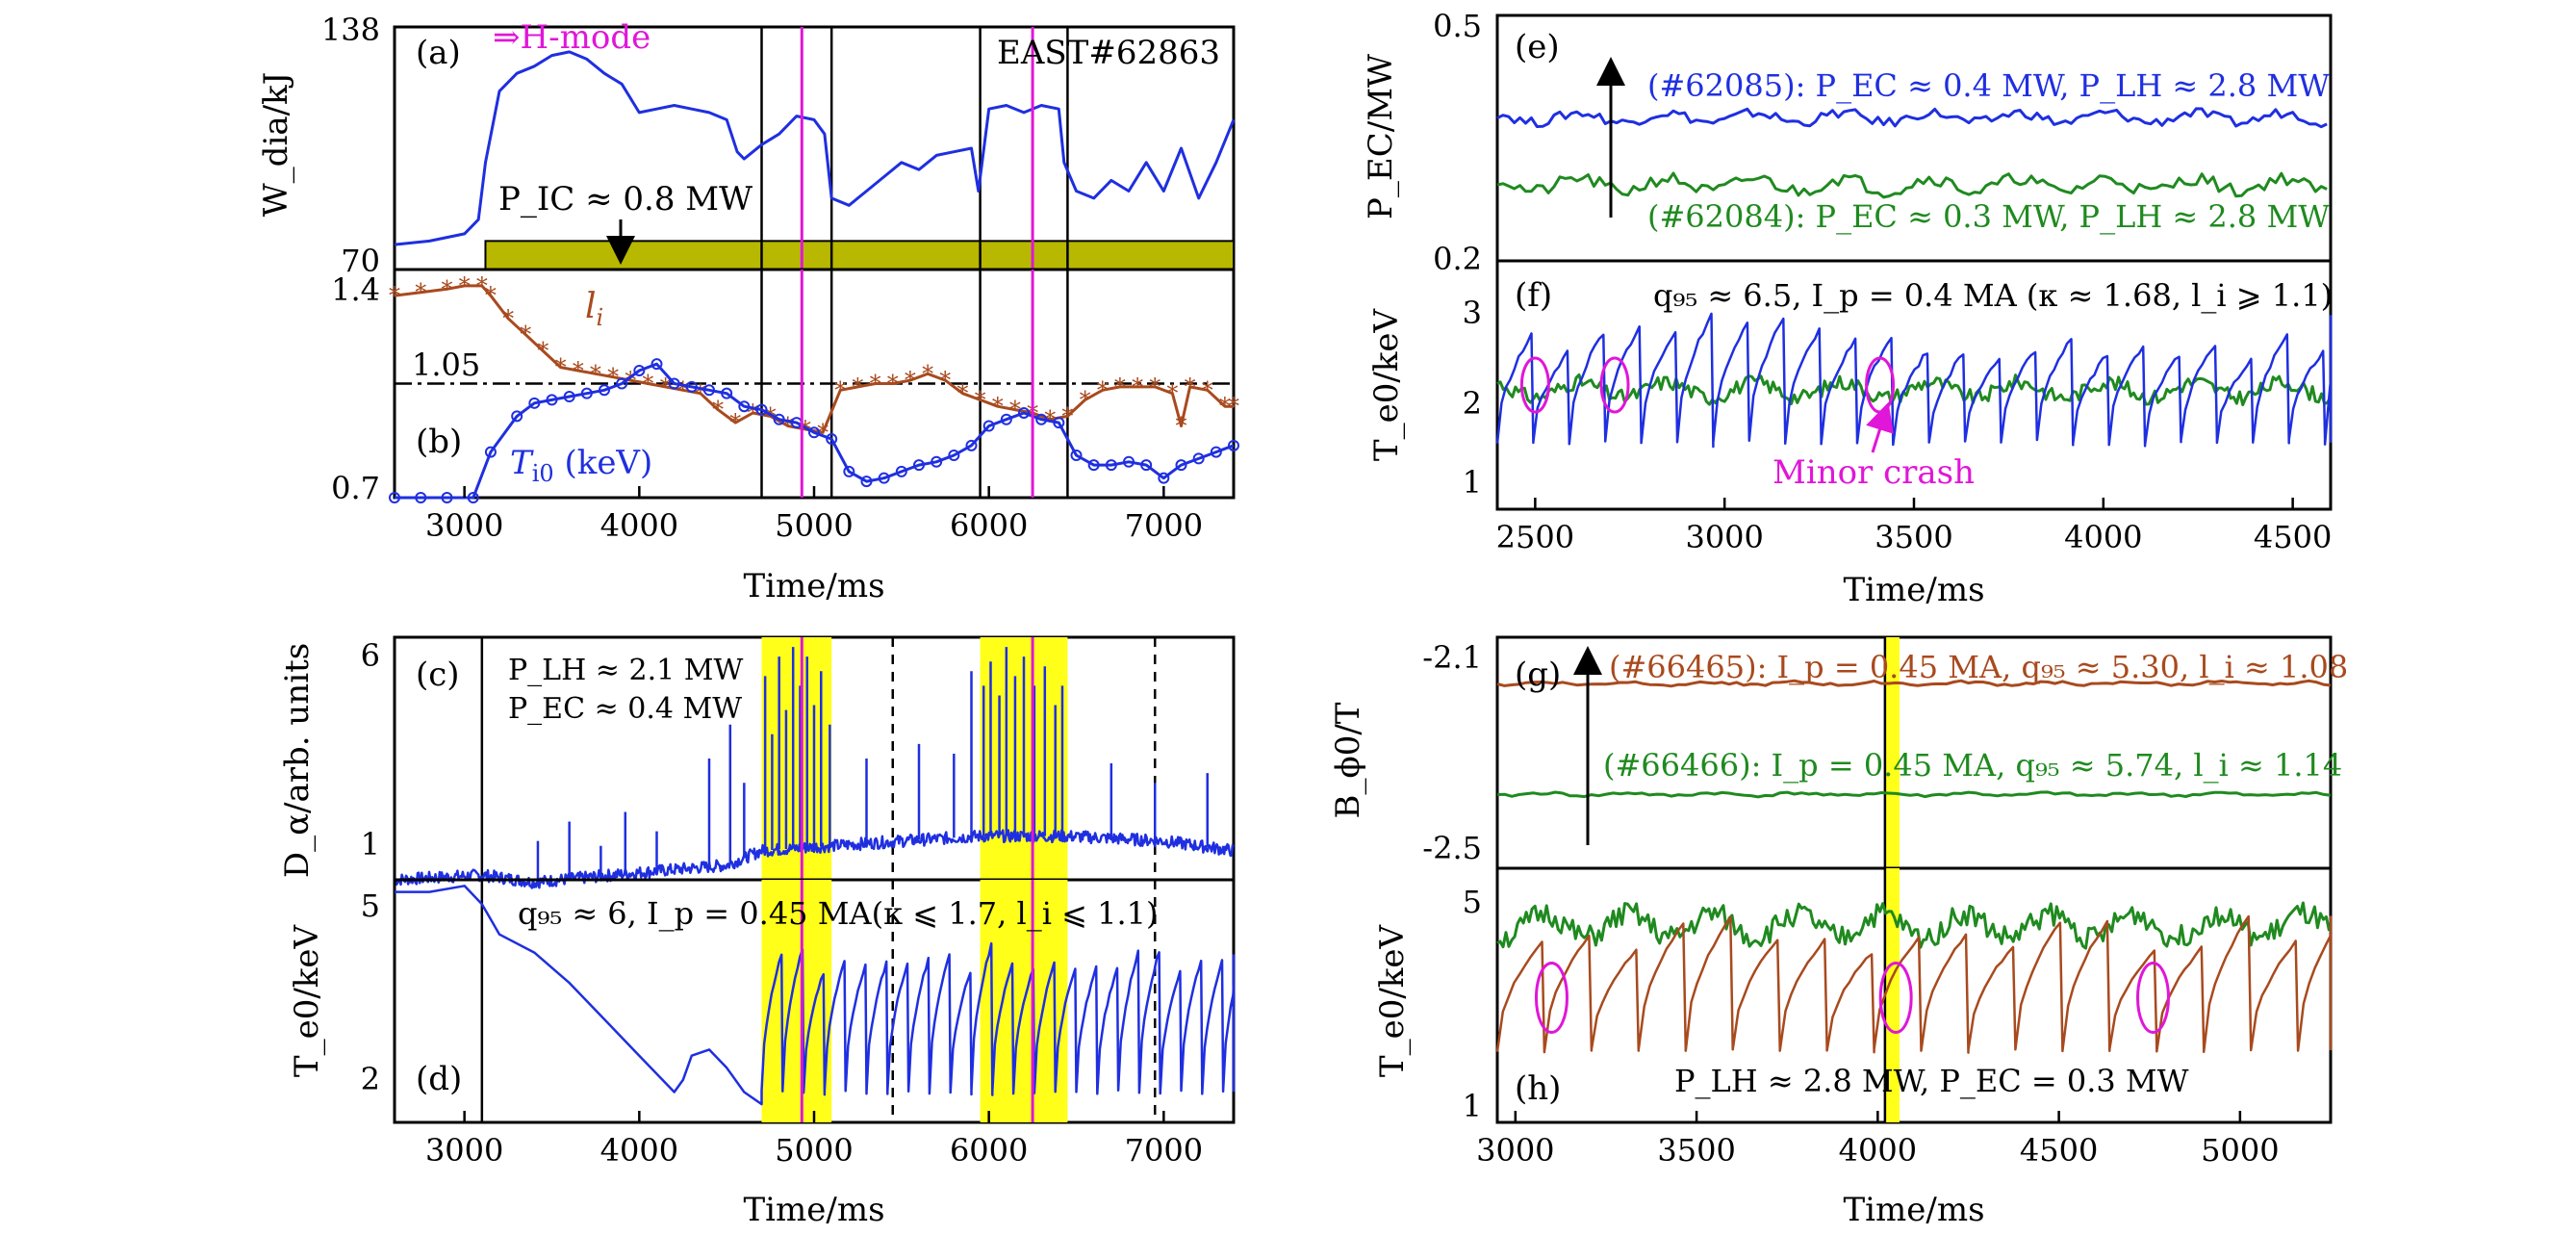 The height and width of the screenshot is (1235, 2576). I want to click on panel-c-ytick-bottom: 1, so click(370, 844).